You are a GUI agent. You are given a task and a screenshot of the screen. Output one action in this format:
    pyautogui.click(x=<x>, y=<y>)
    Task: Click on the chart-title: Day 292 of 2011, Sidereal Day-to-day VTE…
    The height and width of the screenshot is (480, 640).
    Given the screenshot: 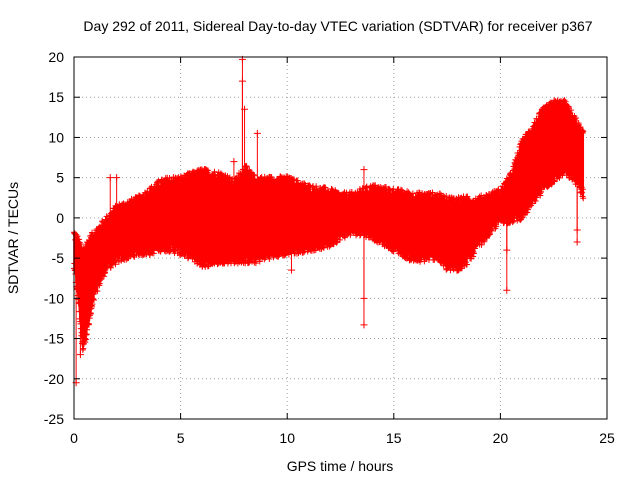 What is the action you would take?
    pyautogui.click(x=337, y=26)
    